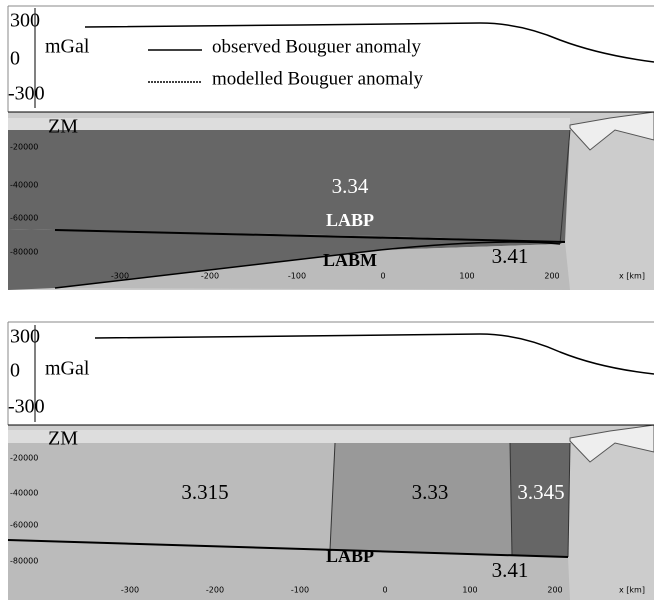 This screenshot has width=654, height=600. Describe the element at coordinates (350, 186) in the screenshot. I see `density-label: 3.34` at that location.